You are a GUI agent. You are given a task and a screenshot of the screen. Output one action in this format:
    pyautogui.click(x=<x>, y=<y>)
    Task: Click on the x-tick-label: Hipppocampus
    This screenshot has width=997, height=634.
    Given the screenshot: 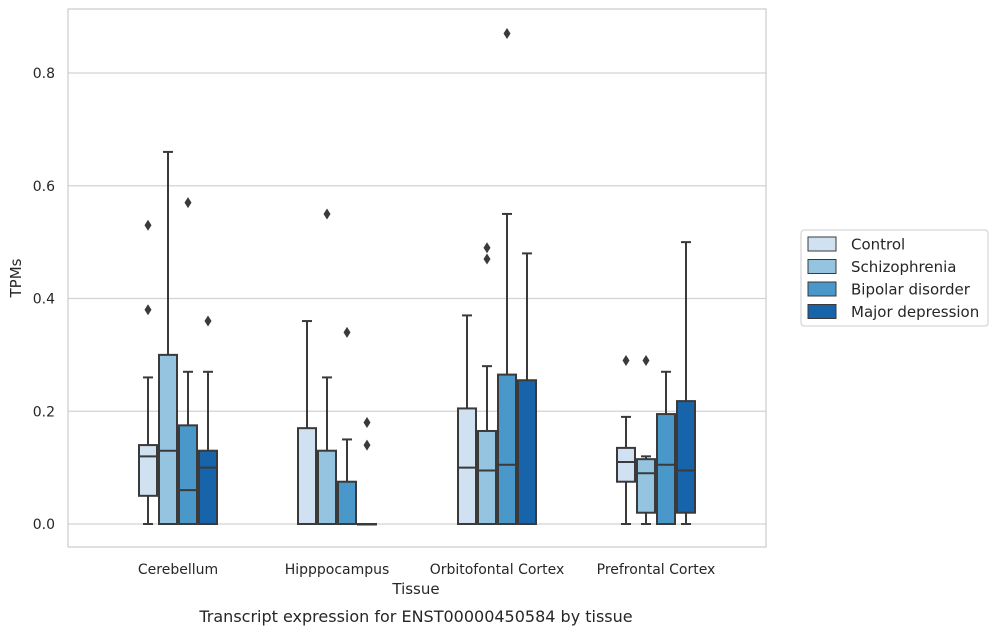 What is the action you would take?
    pyautogui.click(x=337, y=570)
    